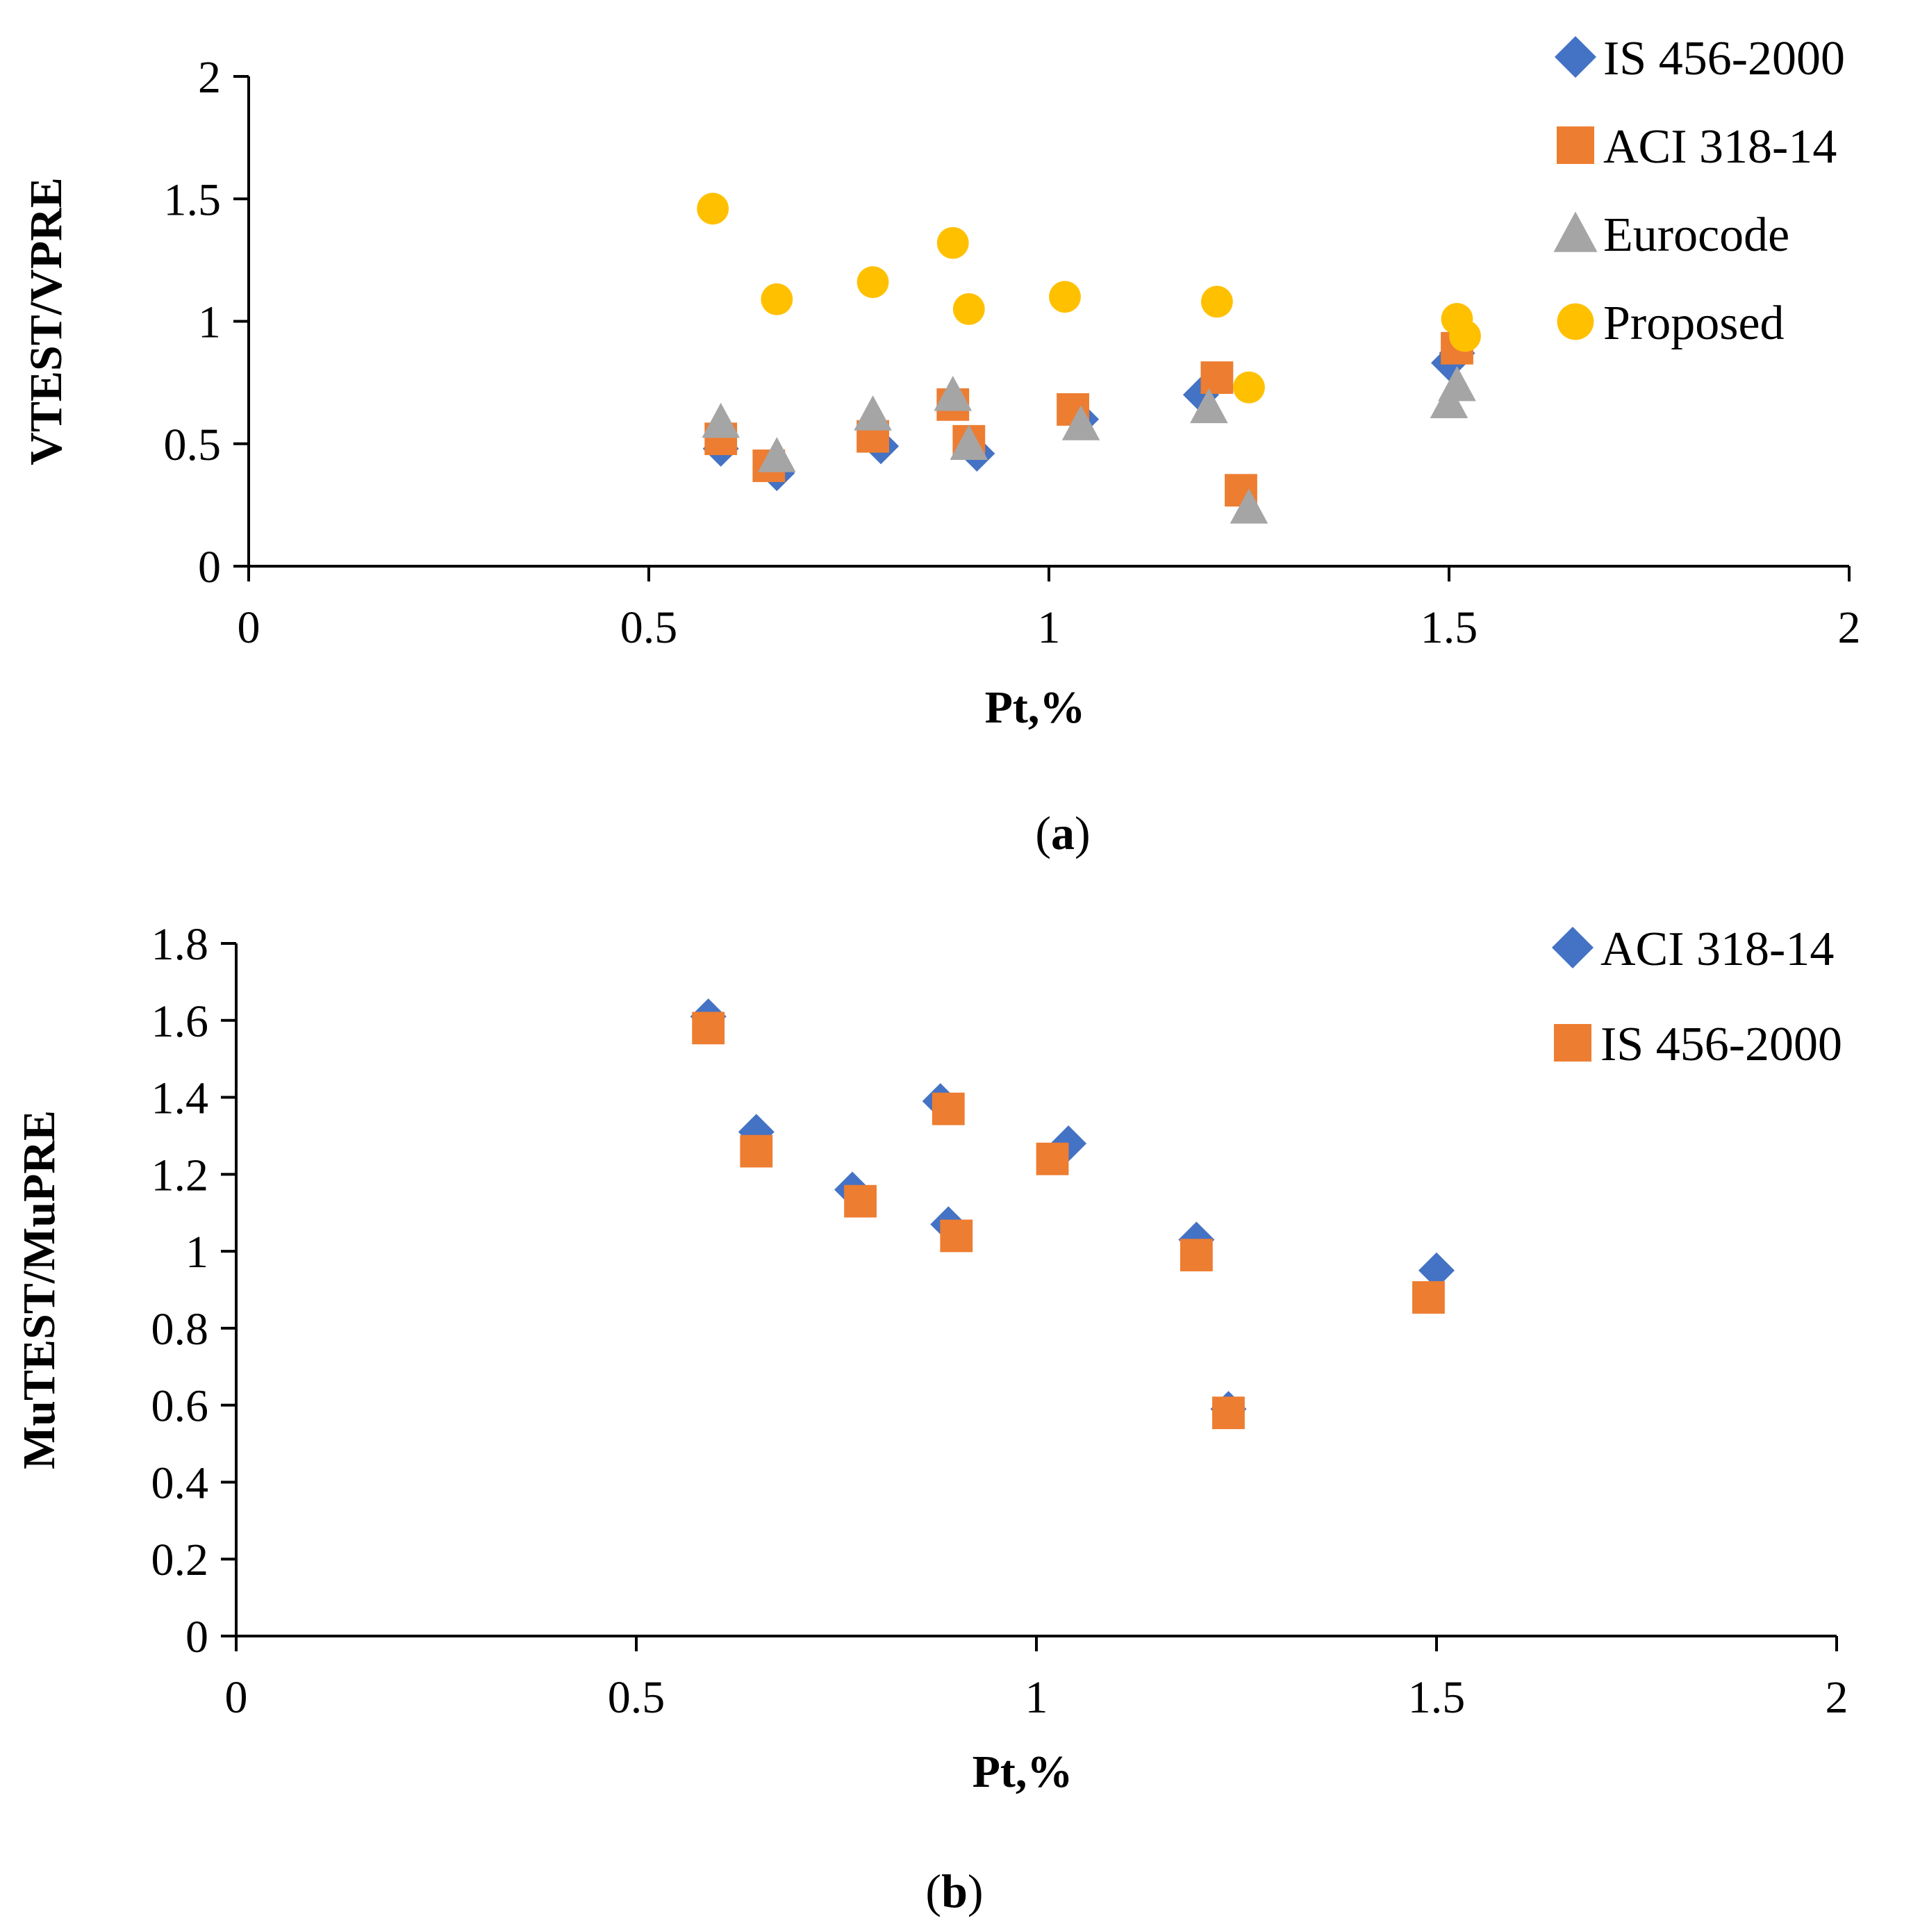  Describe the element at coordinates (1089, 445) in the screenshot. I see `series-eurocode` at that location.